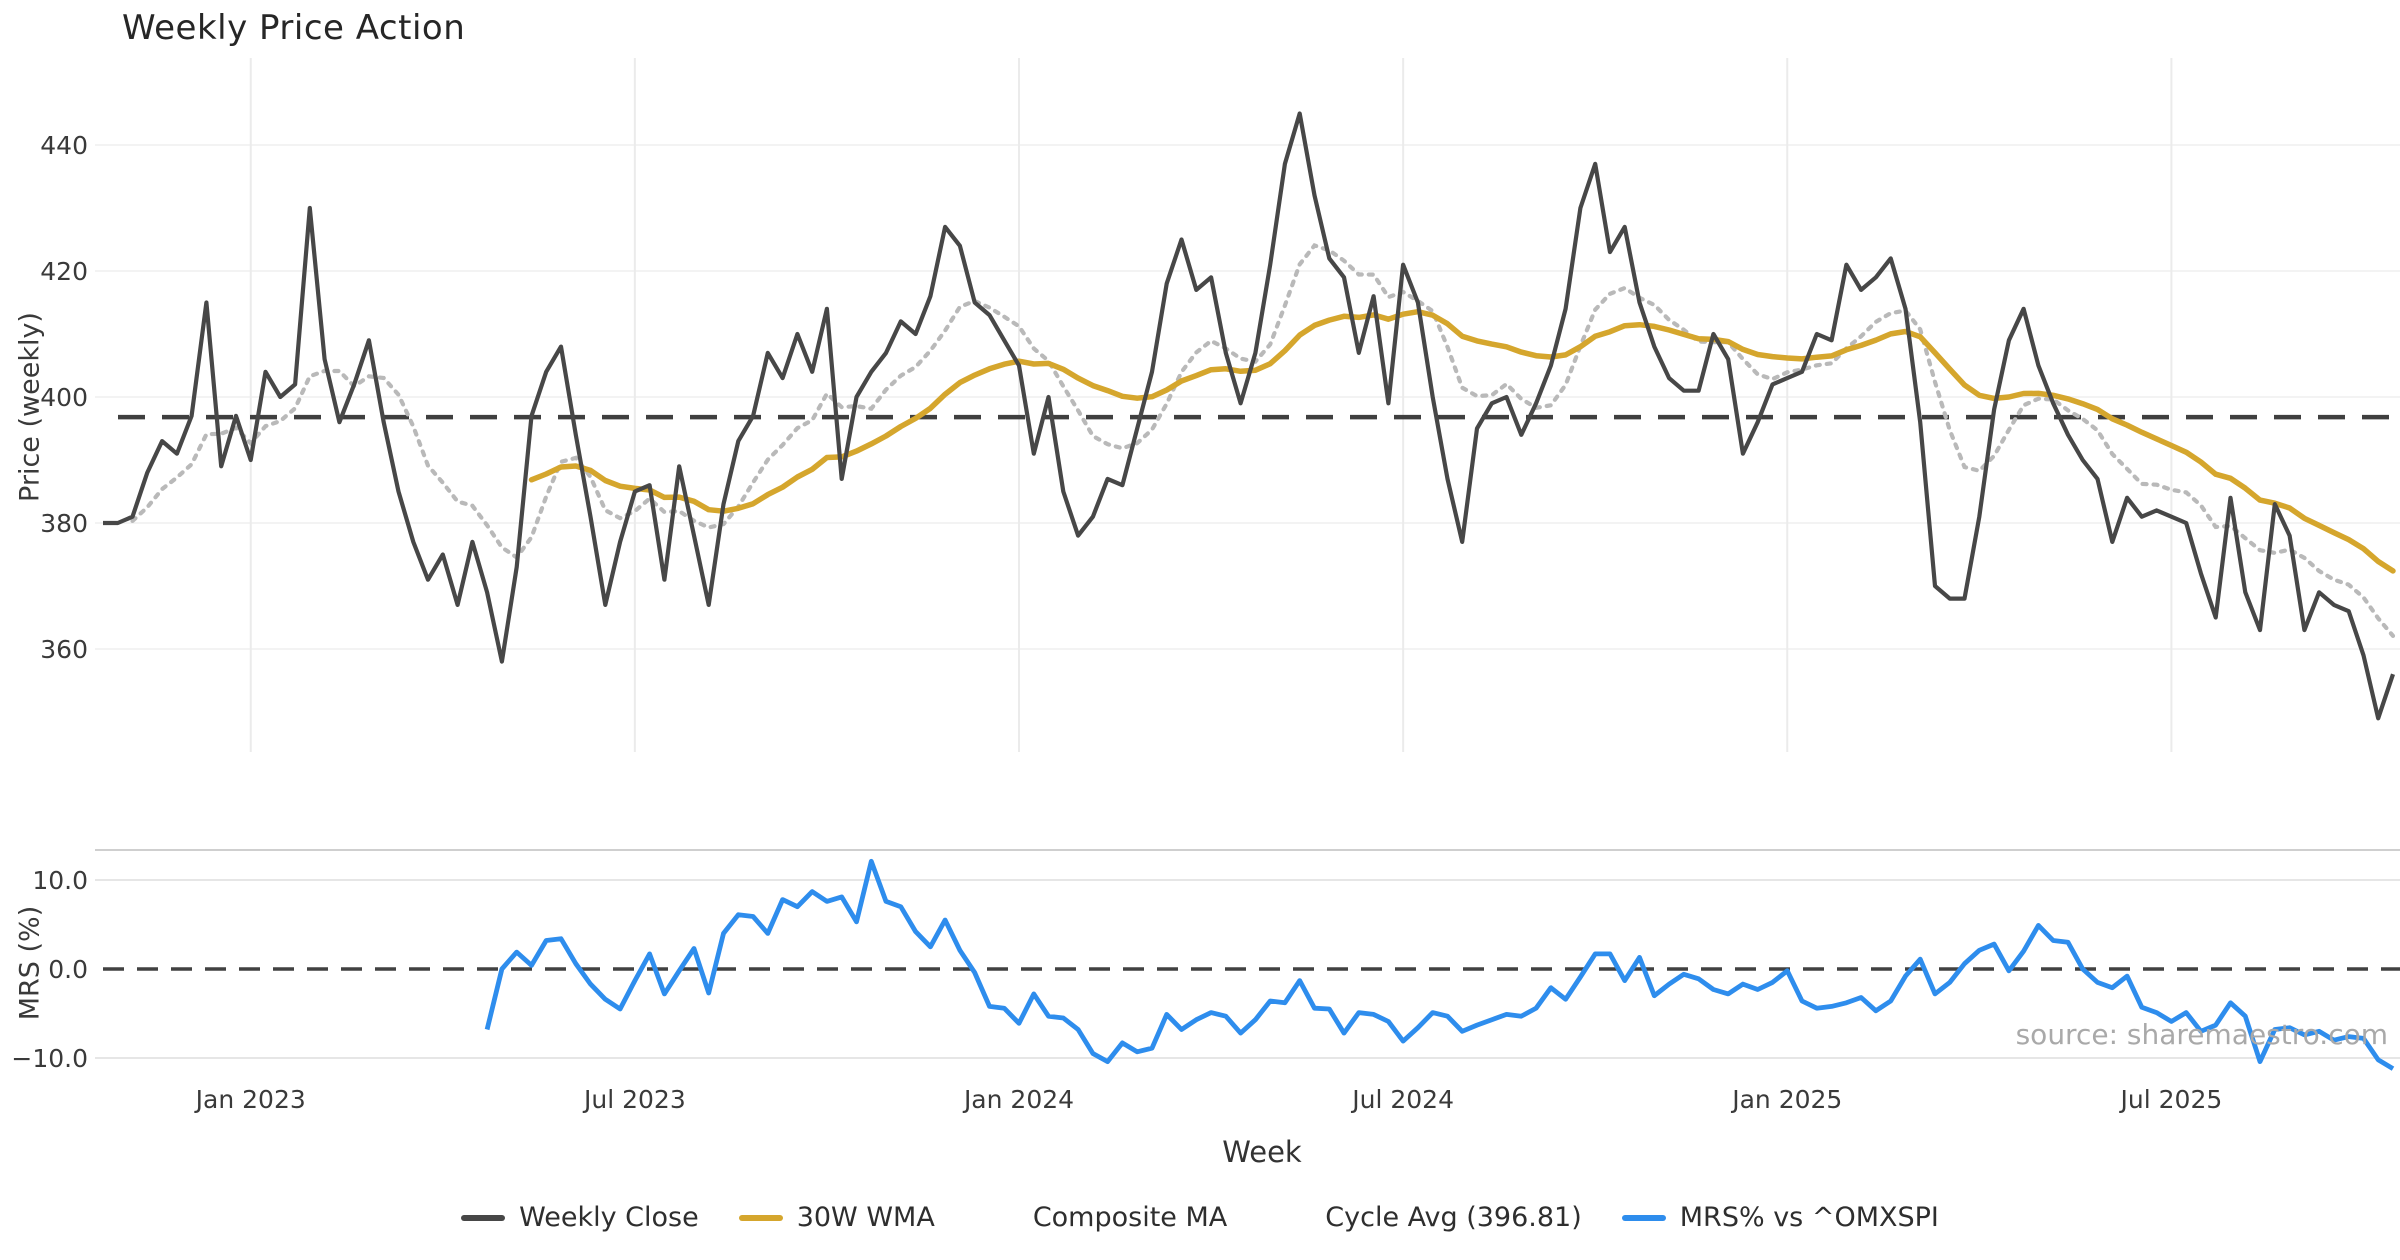 The width and height of the screenshot is (2400, 1260). What do you see at coordinates (250, 1099) in the screenshot?
I see `xtick-jan-2023: Jan 2023` at bounding box center [250, 1099].